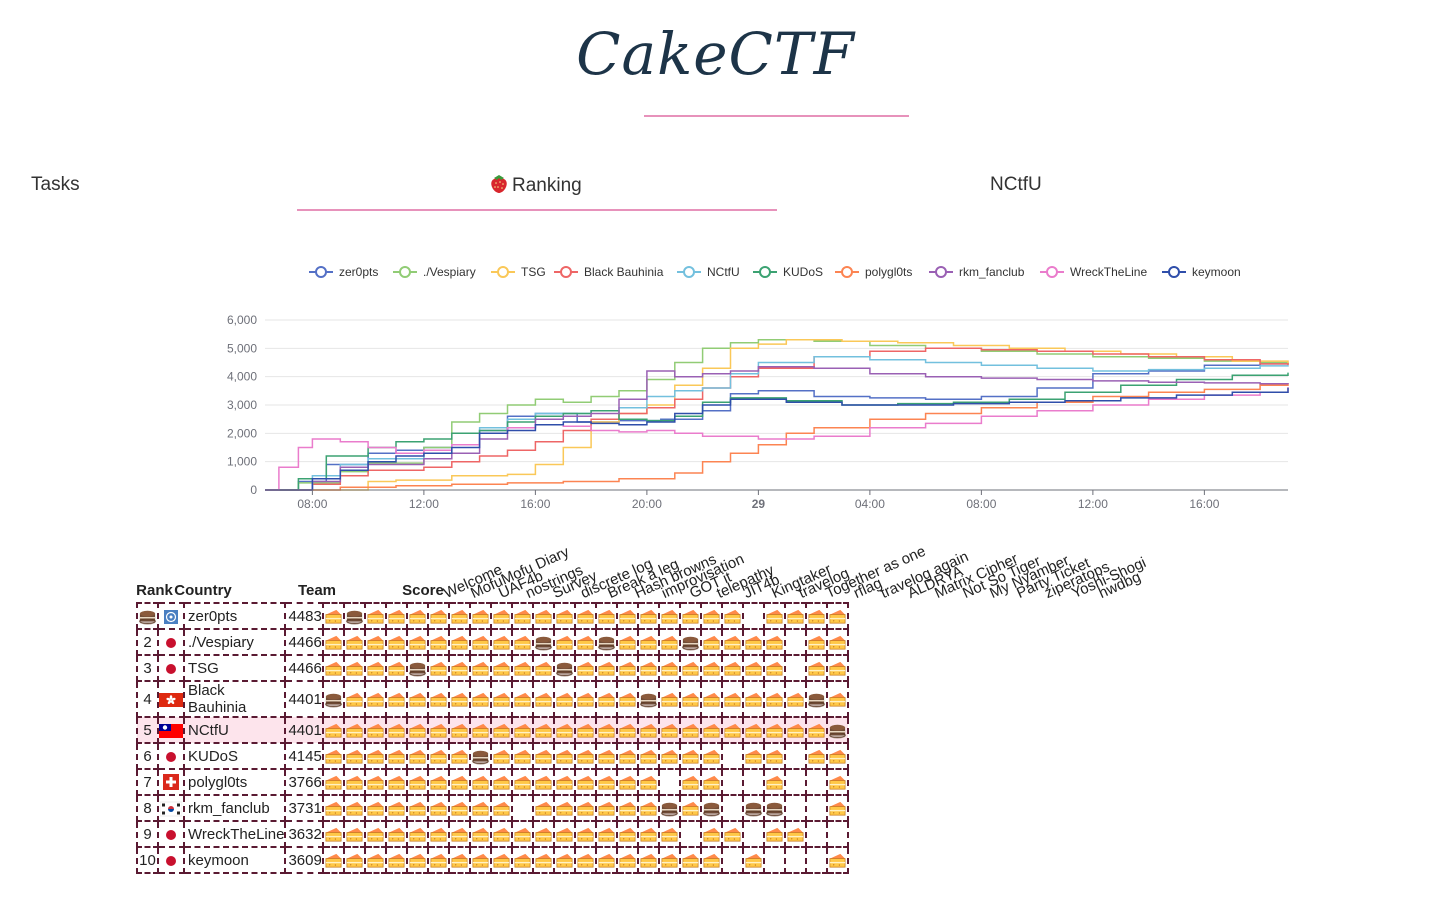 The width and height of the screenshot is (1431, 904). I want to click on legend-item: WreckTheLine, so click(1093, 272).